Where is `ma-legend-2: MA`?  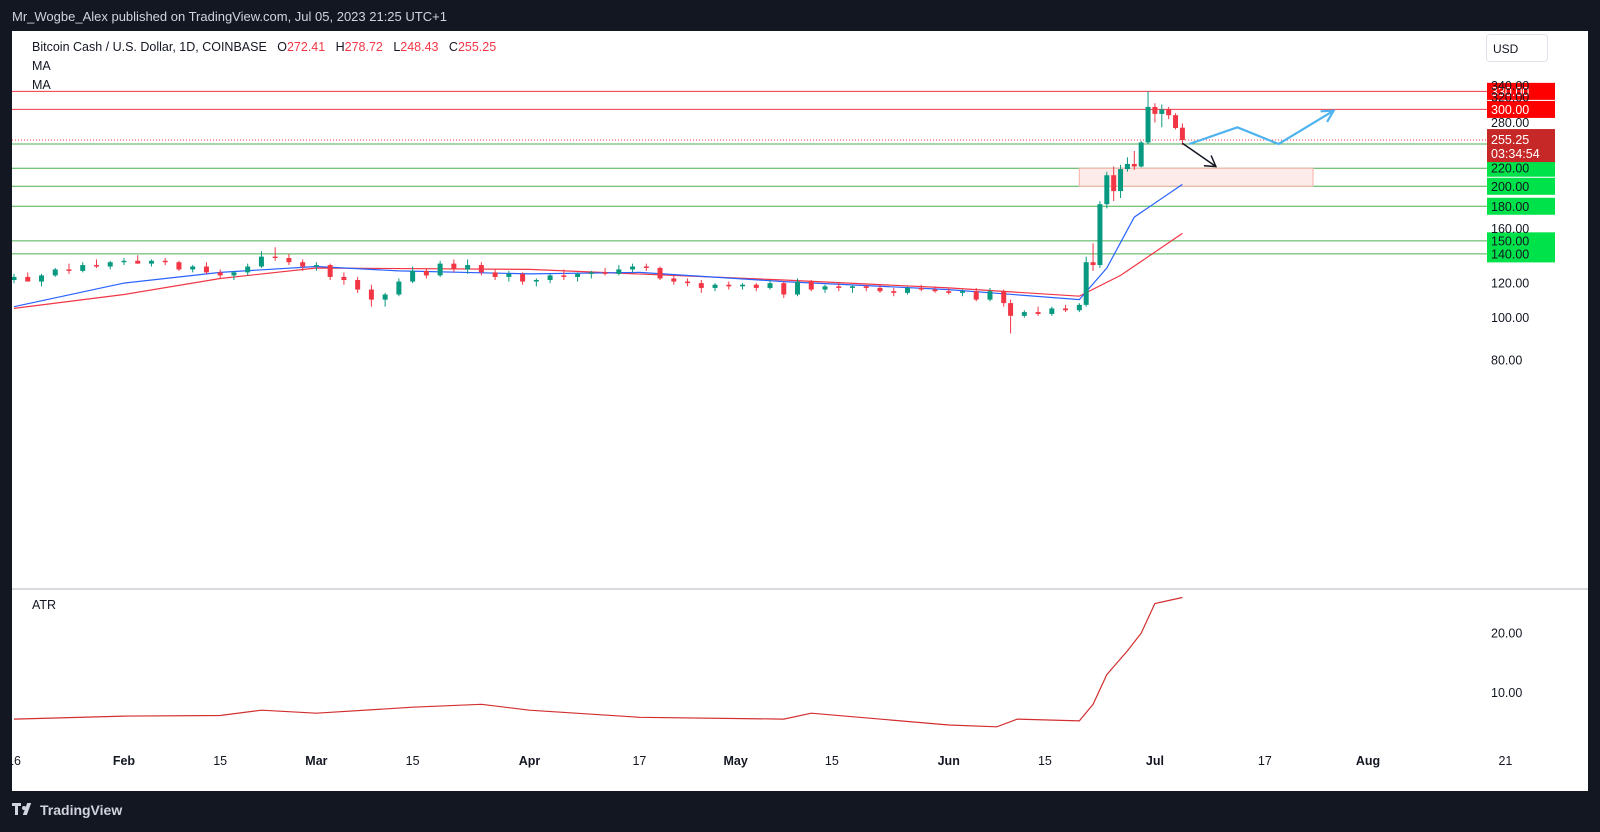
ma-legend-2: MA is located at coordinates (41, 85).